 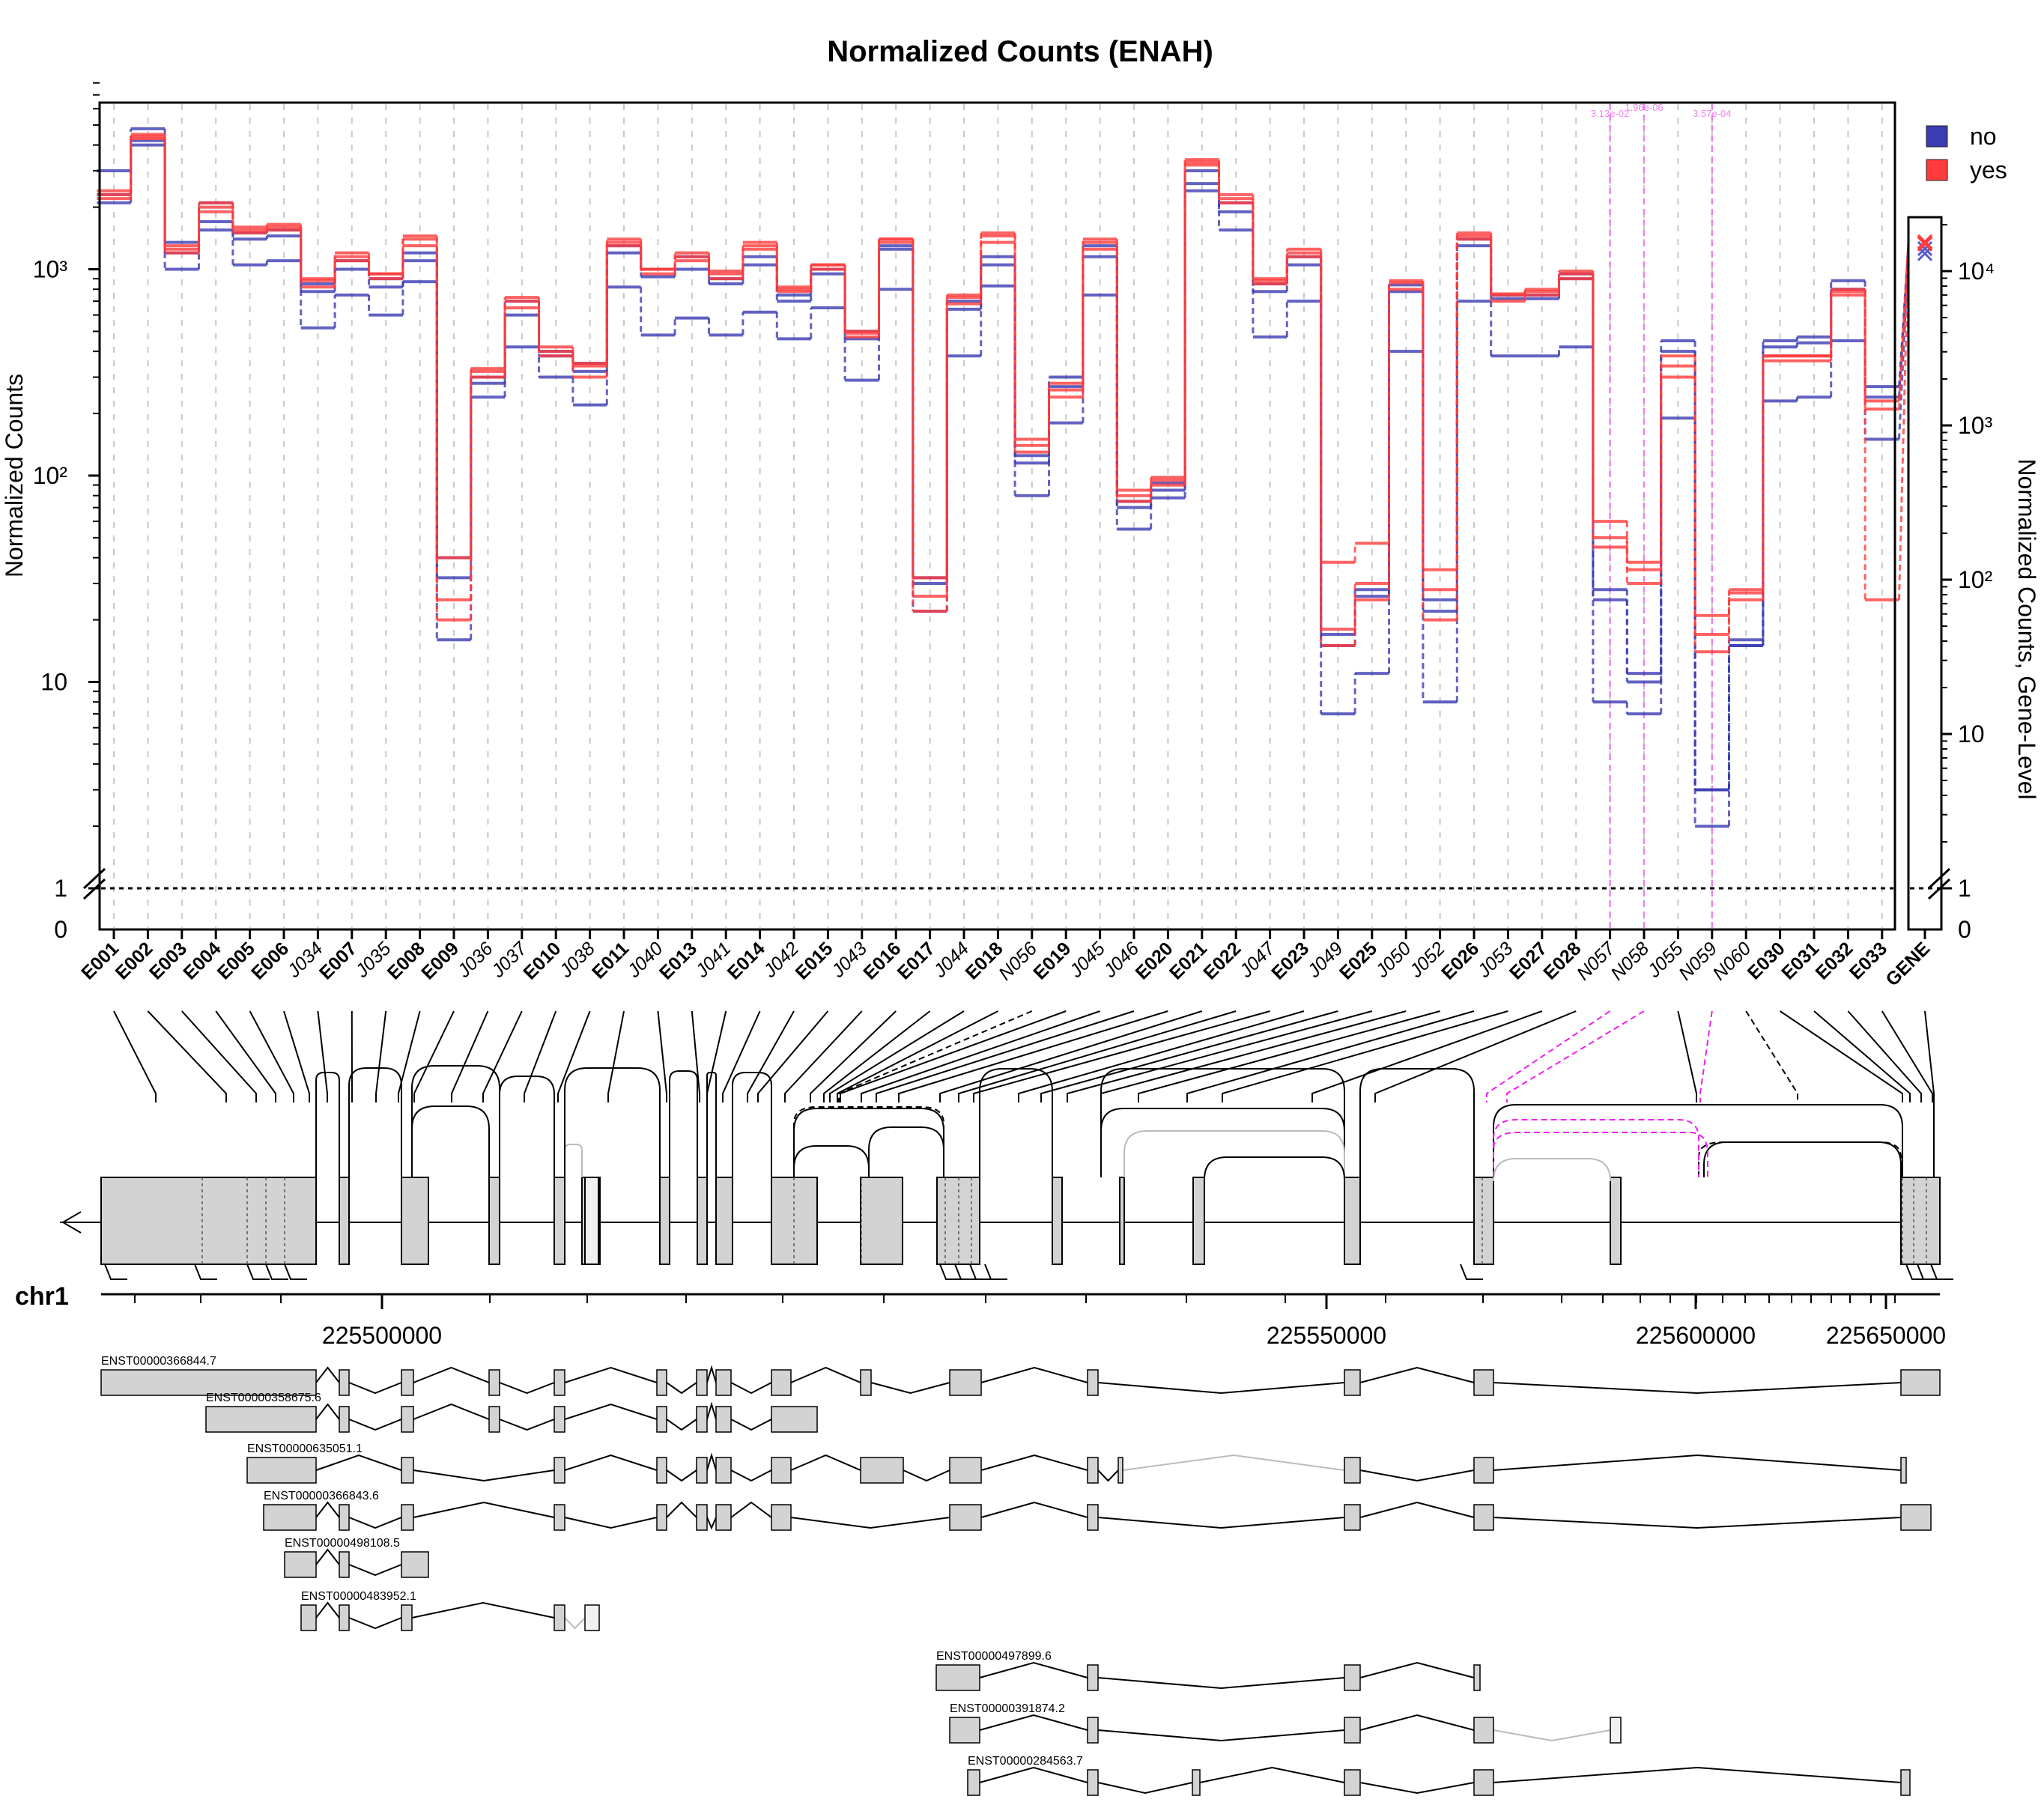 I want to click on feature-label-e018: E018, so click(x=985, y=960).